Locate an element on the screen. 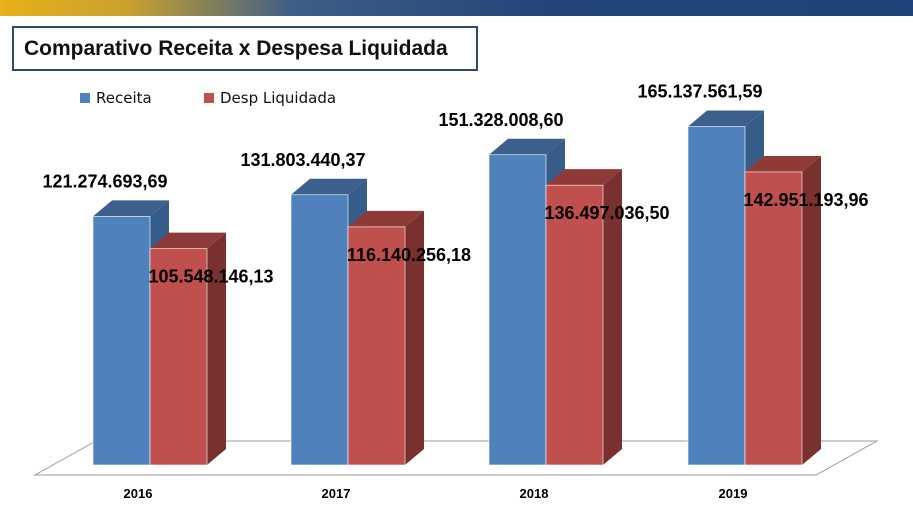  x-tick-label-2018: 2018 is located at coordinates (534, 493).